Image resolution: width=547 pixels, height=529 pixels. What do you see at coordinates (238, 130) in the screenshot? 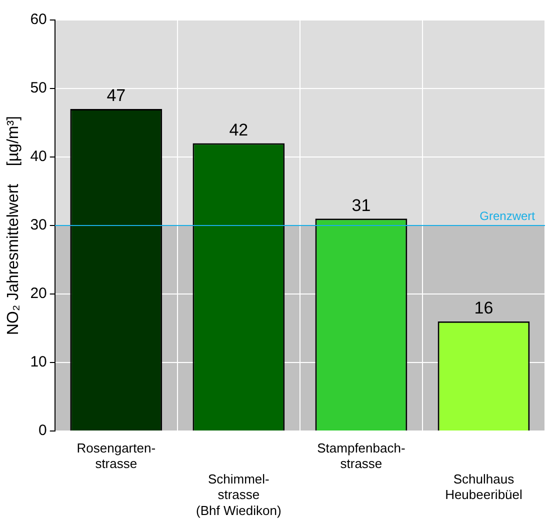
I see `data-label: 42` at bounding box center [238, 130].